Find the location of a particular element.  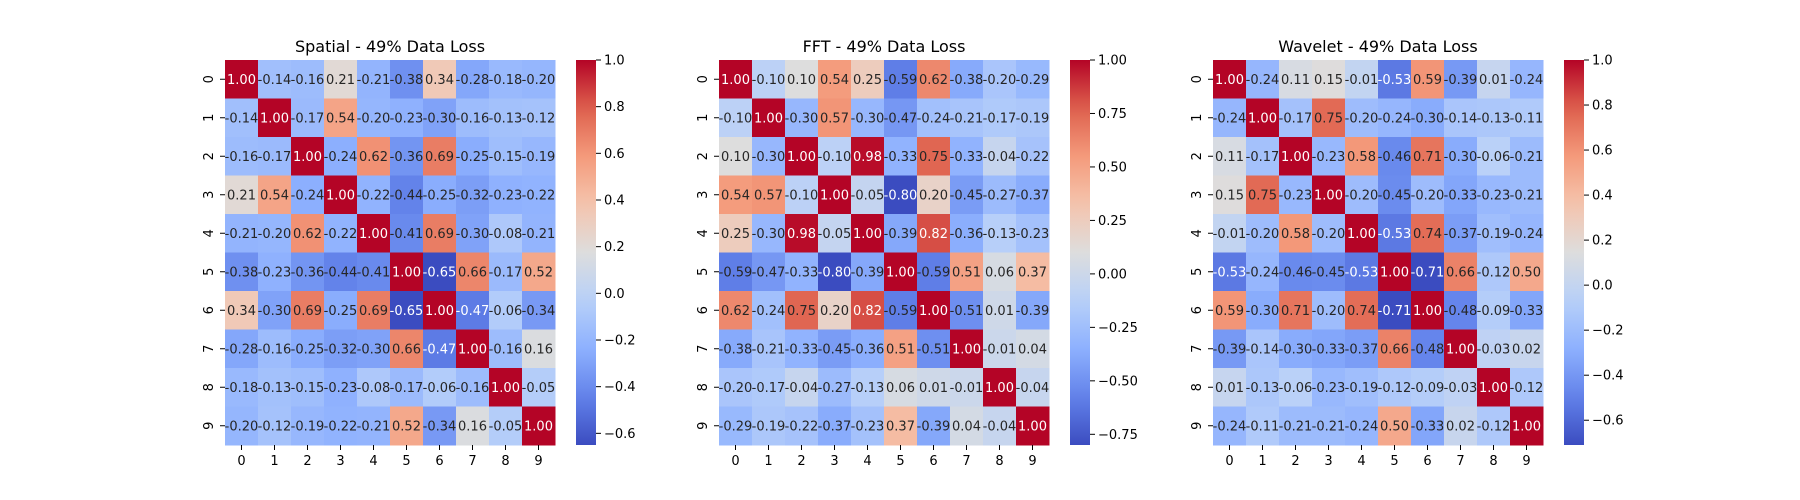

x-tick-label: 6 is located at coordinates (439, 461).